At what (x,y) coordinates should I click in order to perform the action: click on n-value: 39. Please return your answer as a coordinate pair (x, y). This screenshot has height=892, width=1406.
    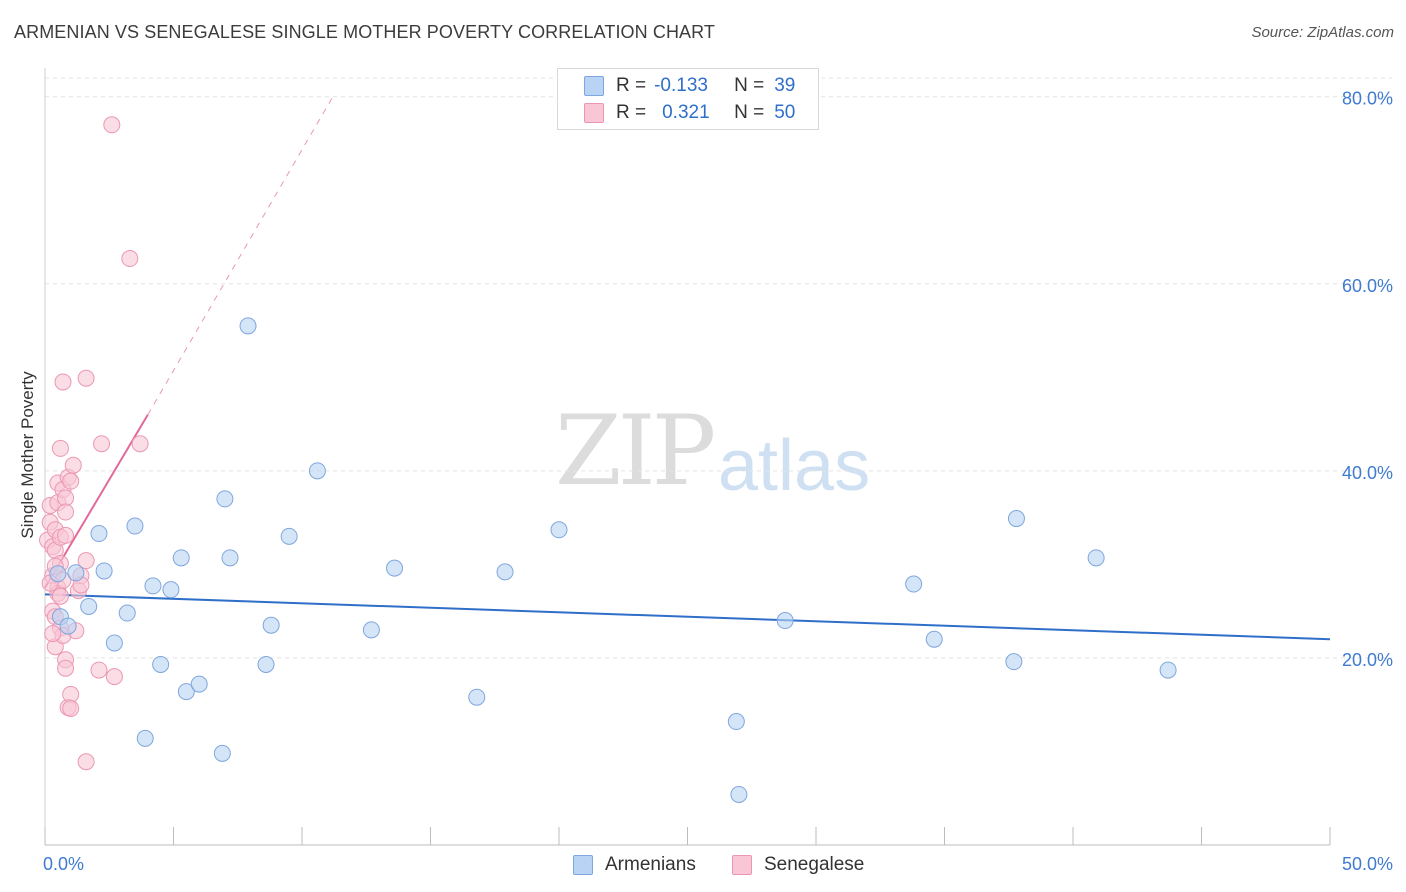
    Looking at the image, I should click on (785, 85).